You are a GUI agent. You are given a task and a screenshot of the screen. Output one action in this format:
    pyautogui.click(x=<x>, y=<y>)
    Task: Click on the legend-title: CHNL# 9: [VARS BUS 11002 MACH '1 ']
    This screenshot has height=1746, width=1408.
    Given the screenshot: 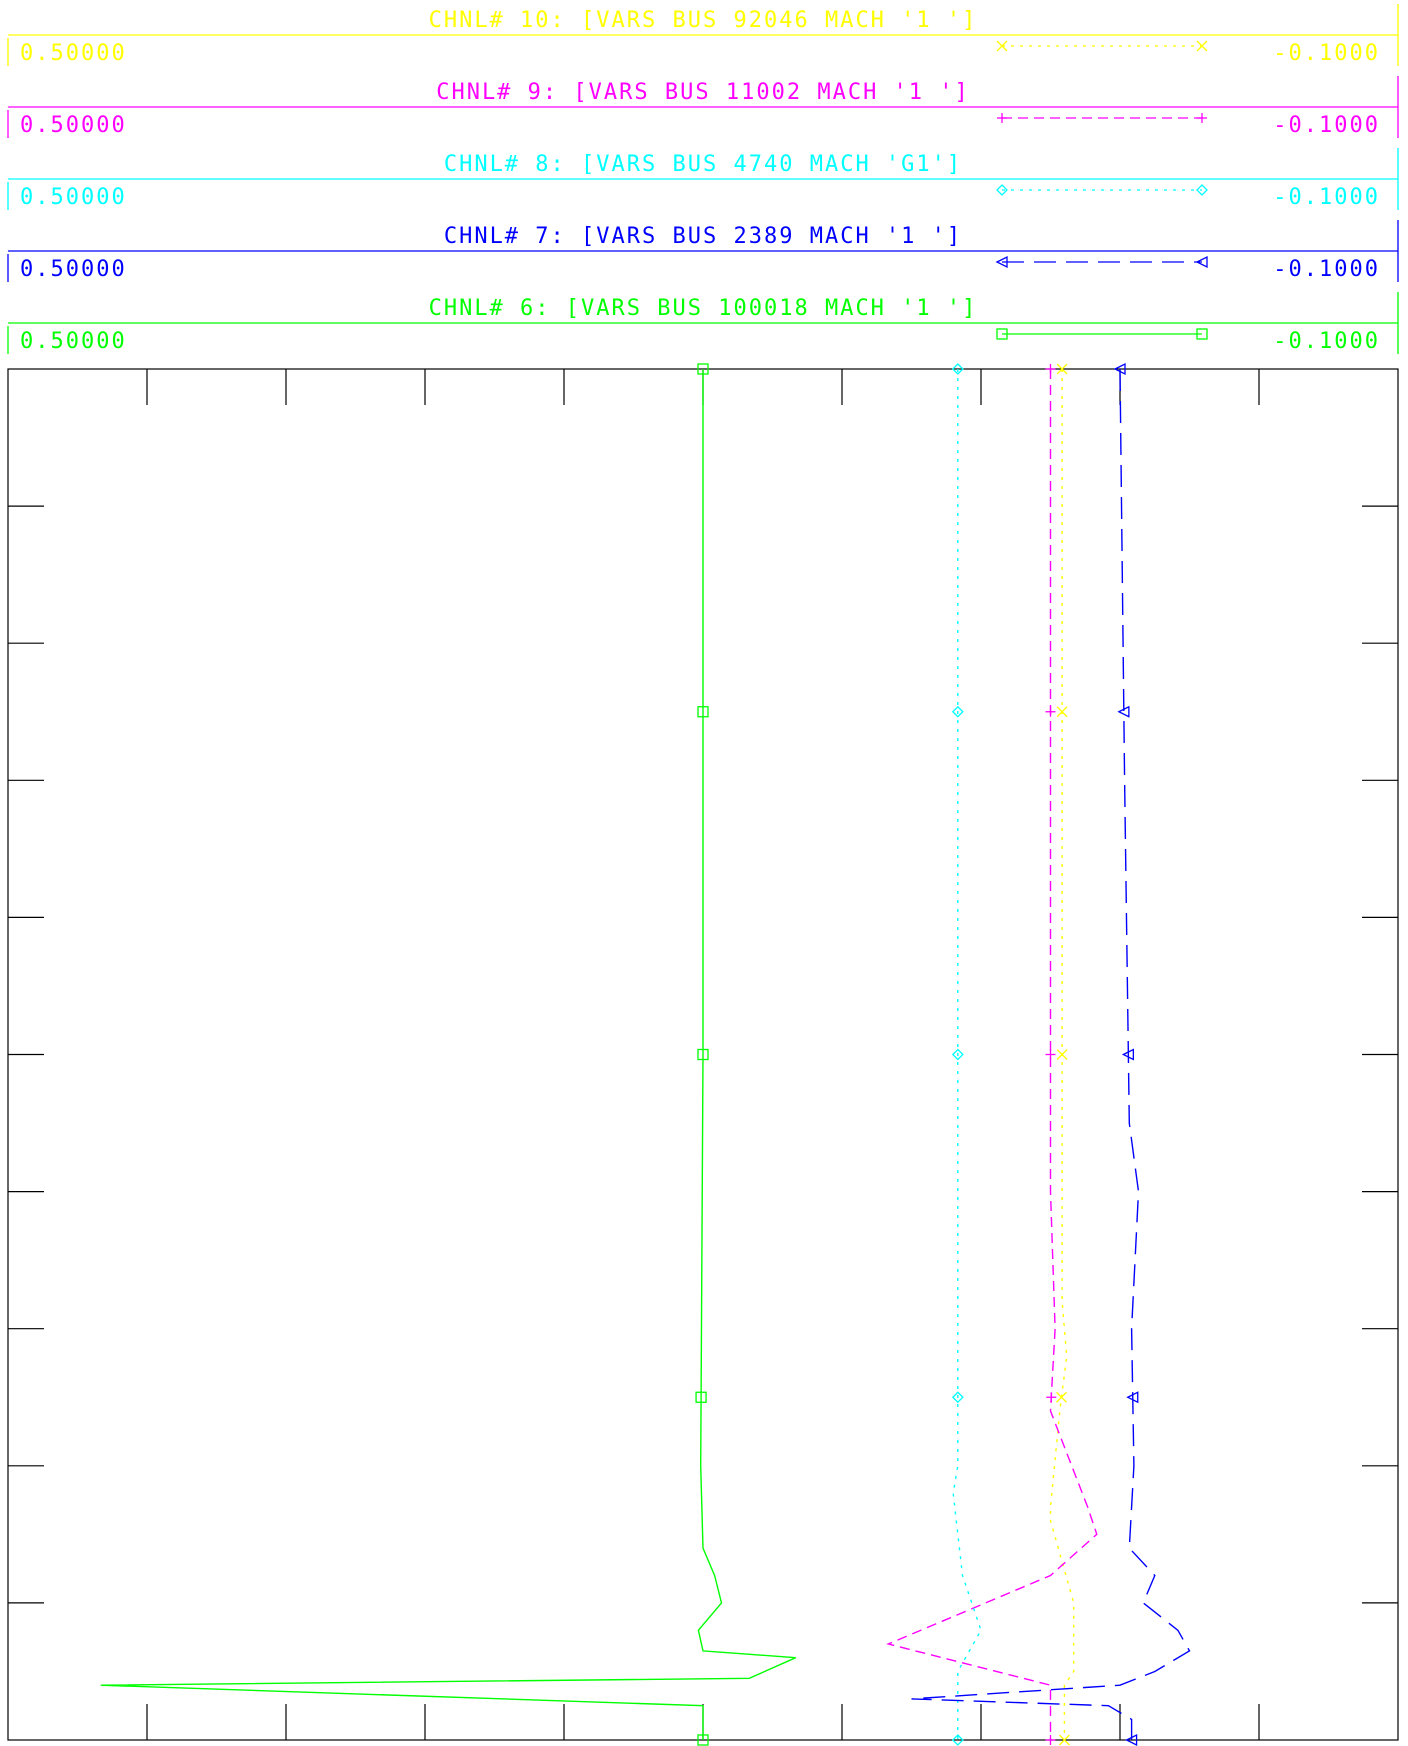 What is the action you would take?
    pyautogui.click(x=703, y=92)
    